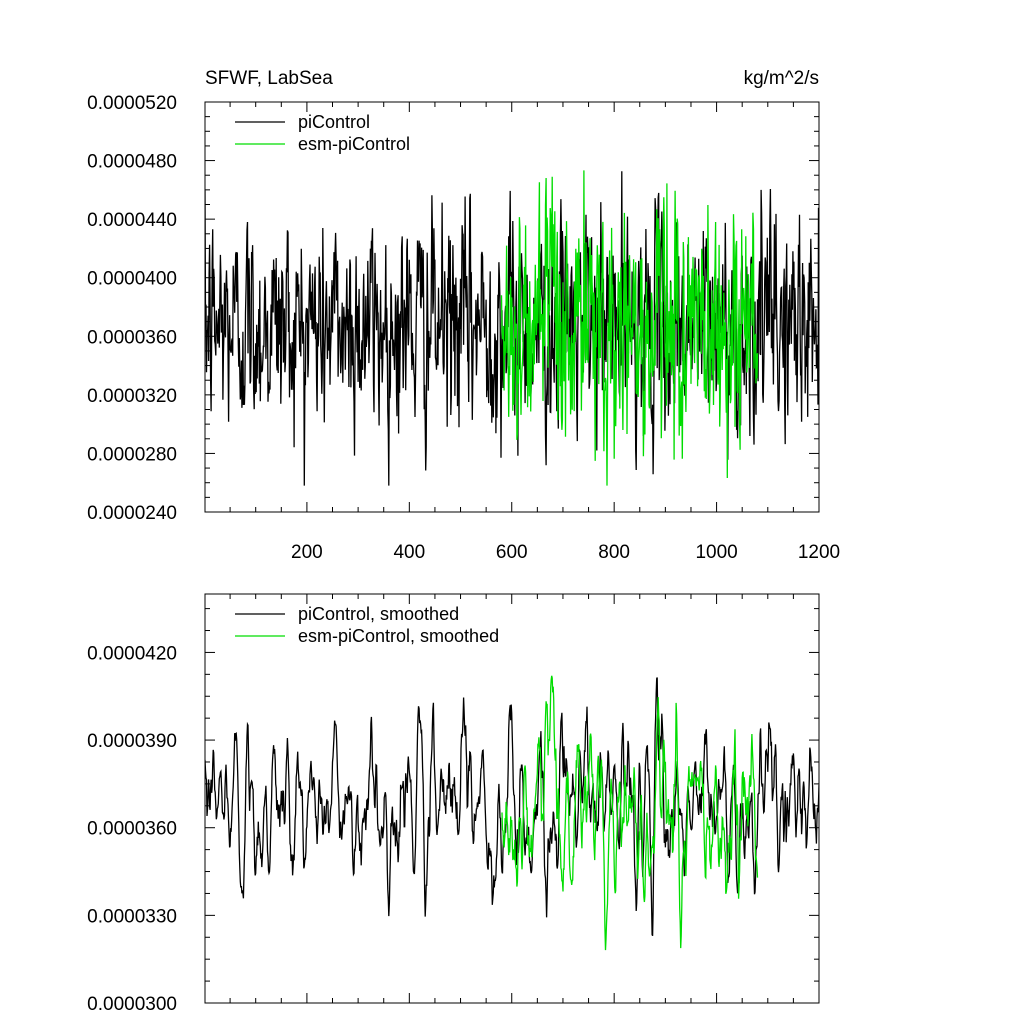 The height and width of the screenshot is (1024, 1024). I want to click on chart-title: SFWF, LabSea, so click(269, 78).